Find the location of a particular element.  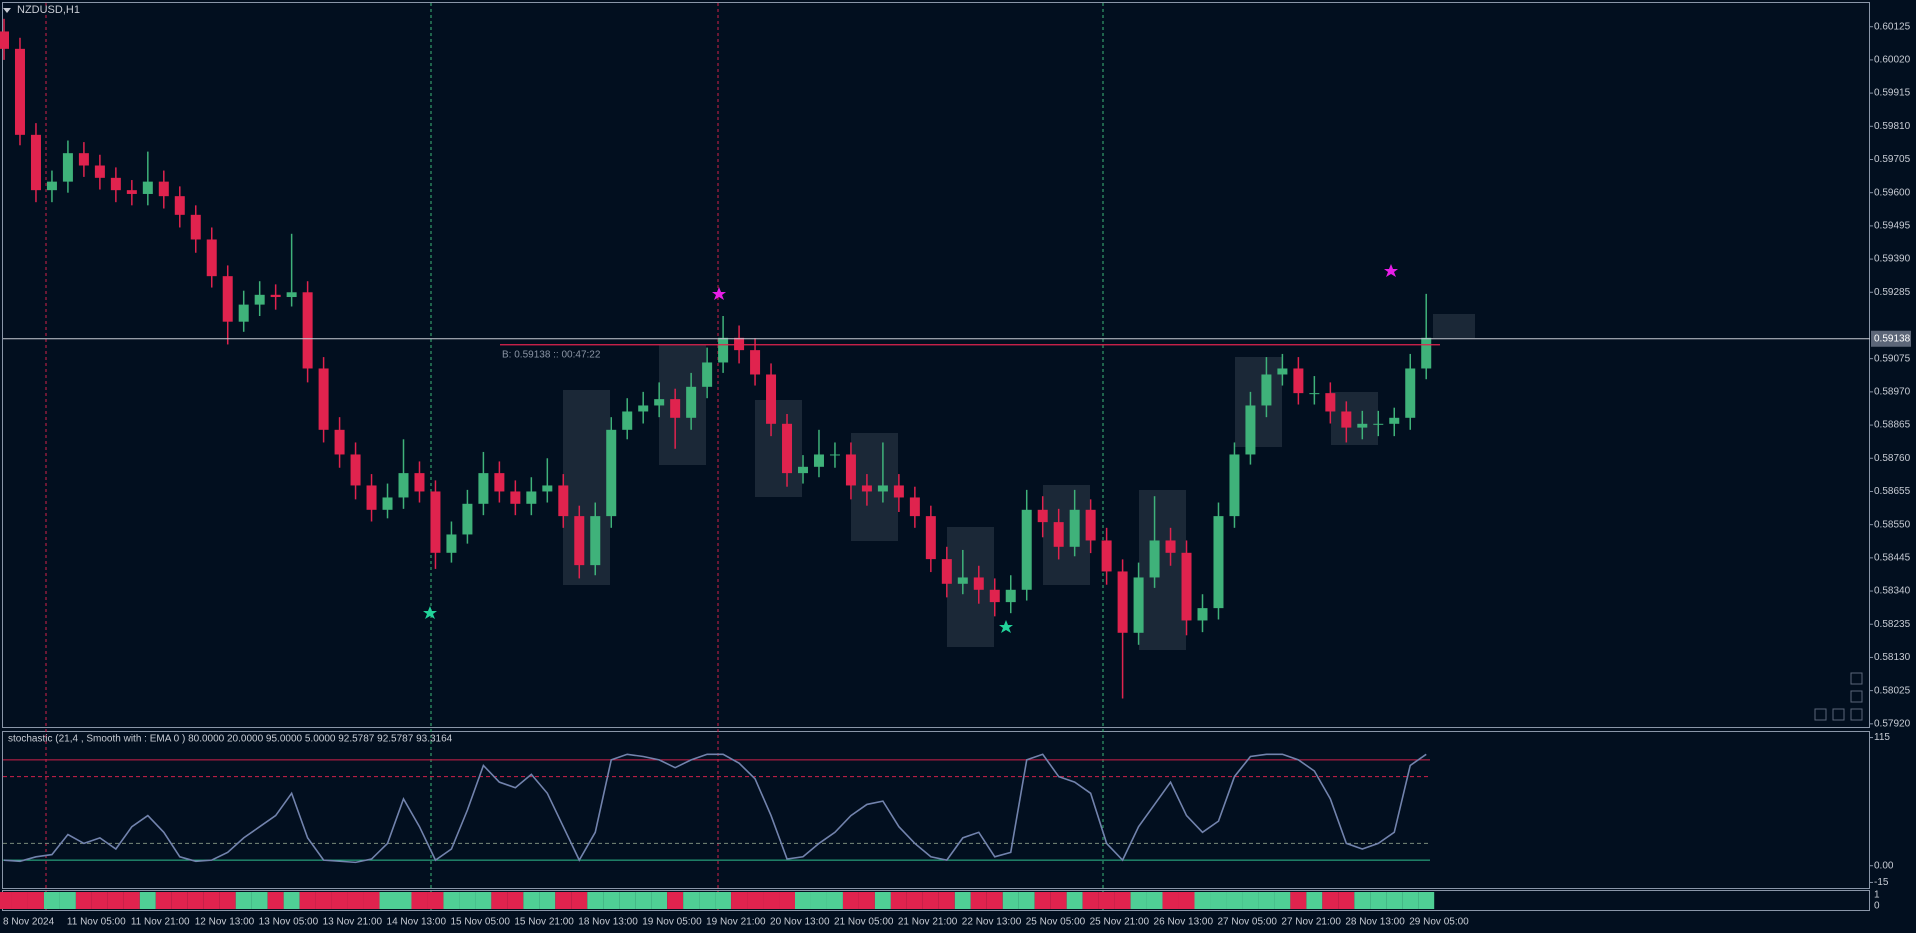

x-tick-label: 25 Nov 05:00 is located at coordinates (1056, 922).